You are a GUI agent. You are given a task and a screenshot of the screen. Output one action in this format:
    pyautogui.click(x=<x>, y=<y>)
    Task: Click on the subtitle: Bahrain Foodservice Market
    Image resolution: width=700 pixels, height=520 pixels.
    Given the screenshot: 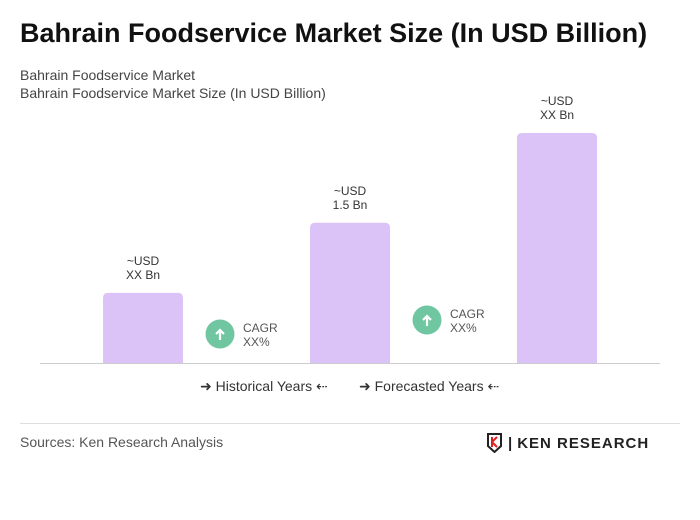 What is the action you would take?
    pyautogui.click(x=108, y=75)
    